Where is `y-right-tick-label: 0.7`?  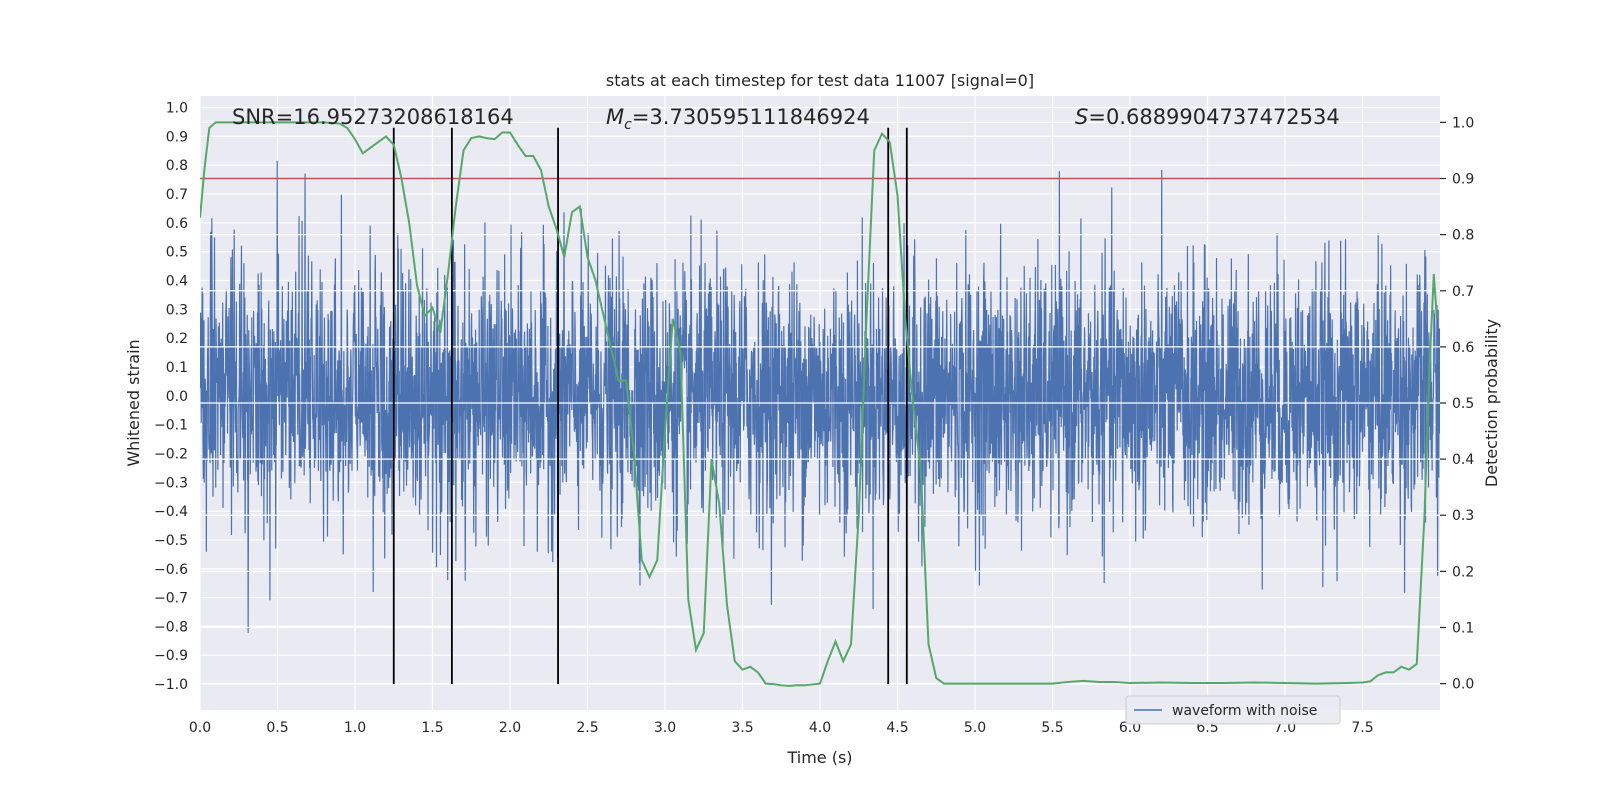
y-right-tick-label: 0.7 is located at coordinates (1463, 292).